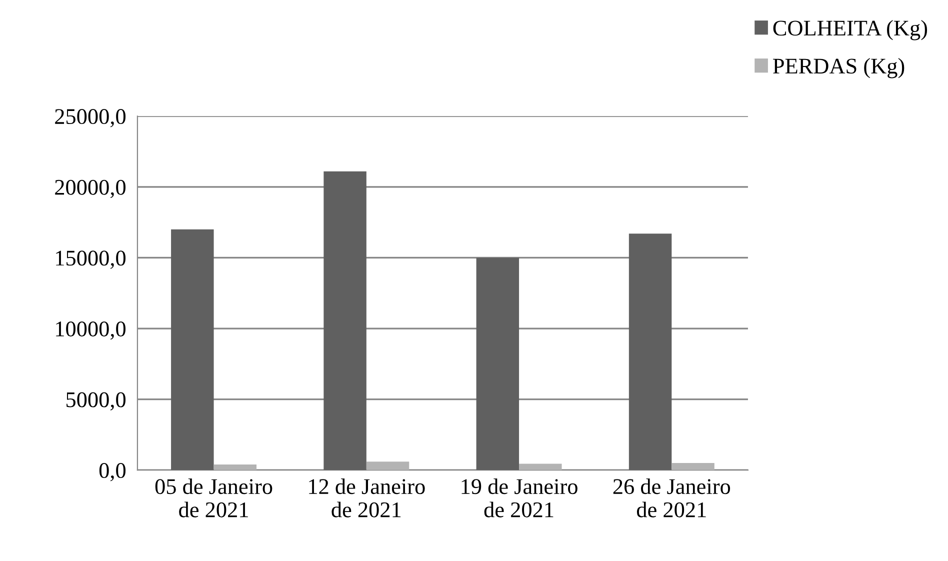 The image size is (948, 561). What do you see at coordinates (91, 259) in the screenshot?
I see `y-tick-label: 15000,0` at bounding box center [91, 259].